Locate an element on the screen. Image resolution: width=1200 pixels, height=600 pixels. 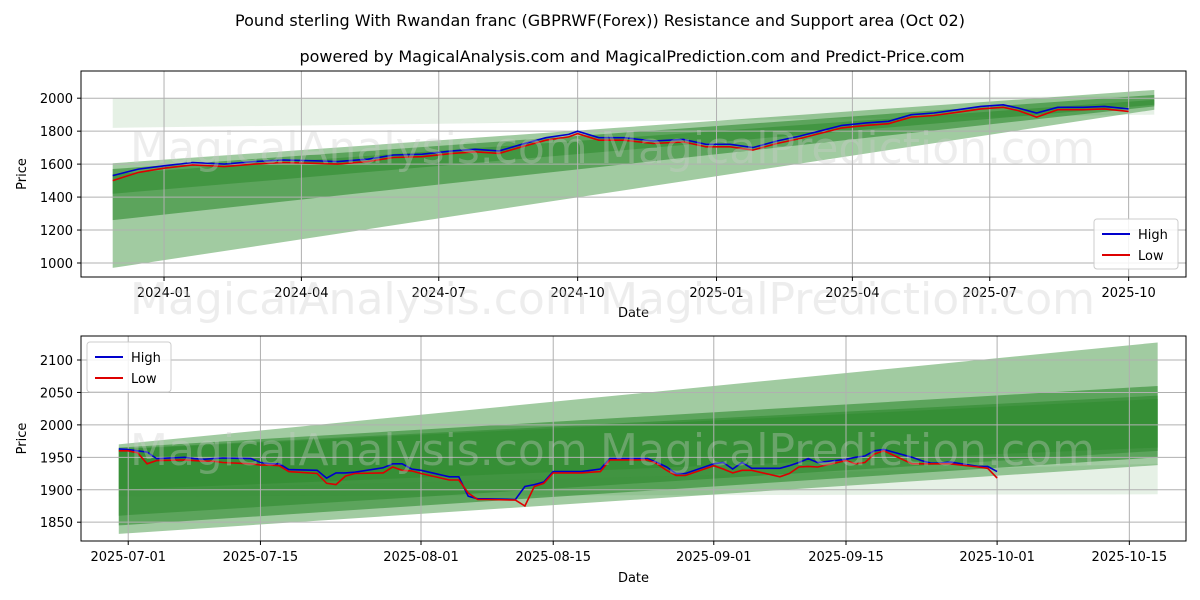
y-tick-label: 1600 is located at coordinates (56, 165).